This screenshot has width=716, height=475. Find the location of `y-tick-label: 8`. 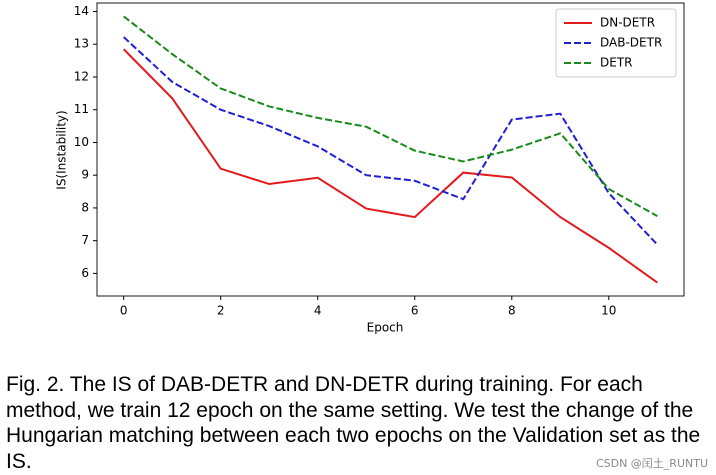

y-tick-label: 8 is located at coordinates (85, 207).